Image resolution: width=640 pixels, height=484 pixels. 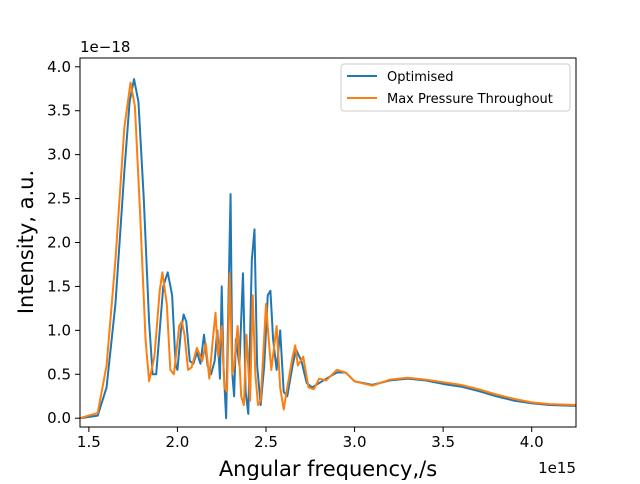 I want to click on y-tick-label: 0.0, so click(x=59, y=418).